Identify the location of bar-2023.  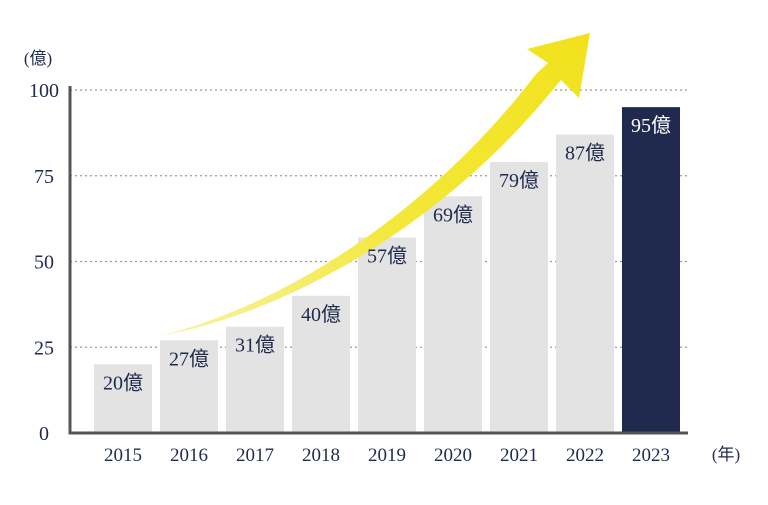
(651, 270).